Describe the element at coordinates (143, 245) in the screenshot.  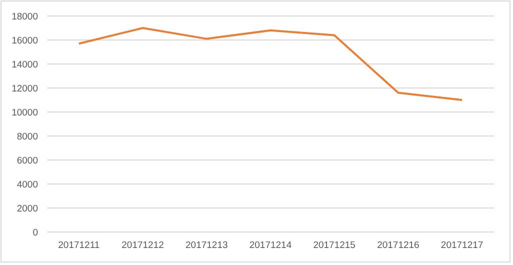
I see `x-tick-label: 20171212` at that location.